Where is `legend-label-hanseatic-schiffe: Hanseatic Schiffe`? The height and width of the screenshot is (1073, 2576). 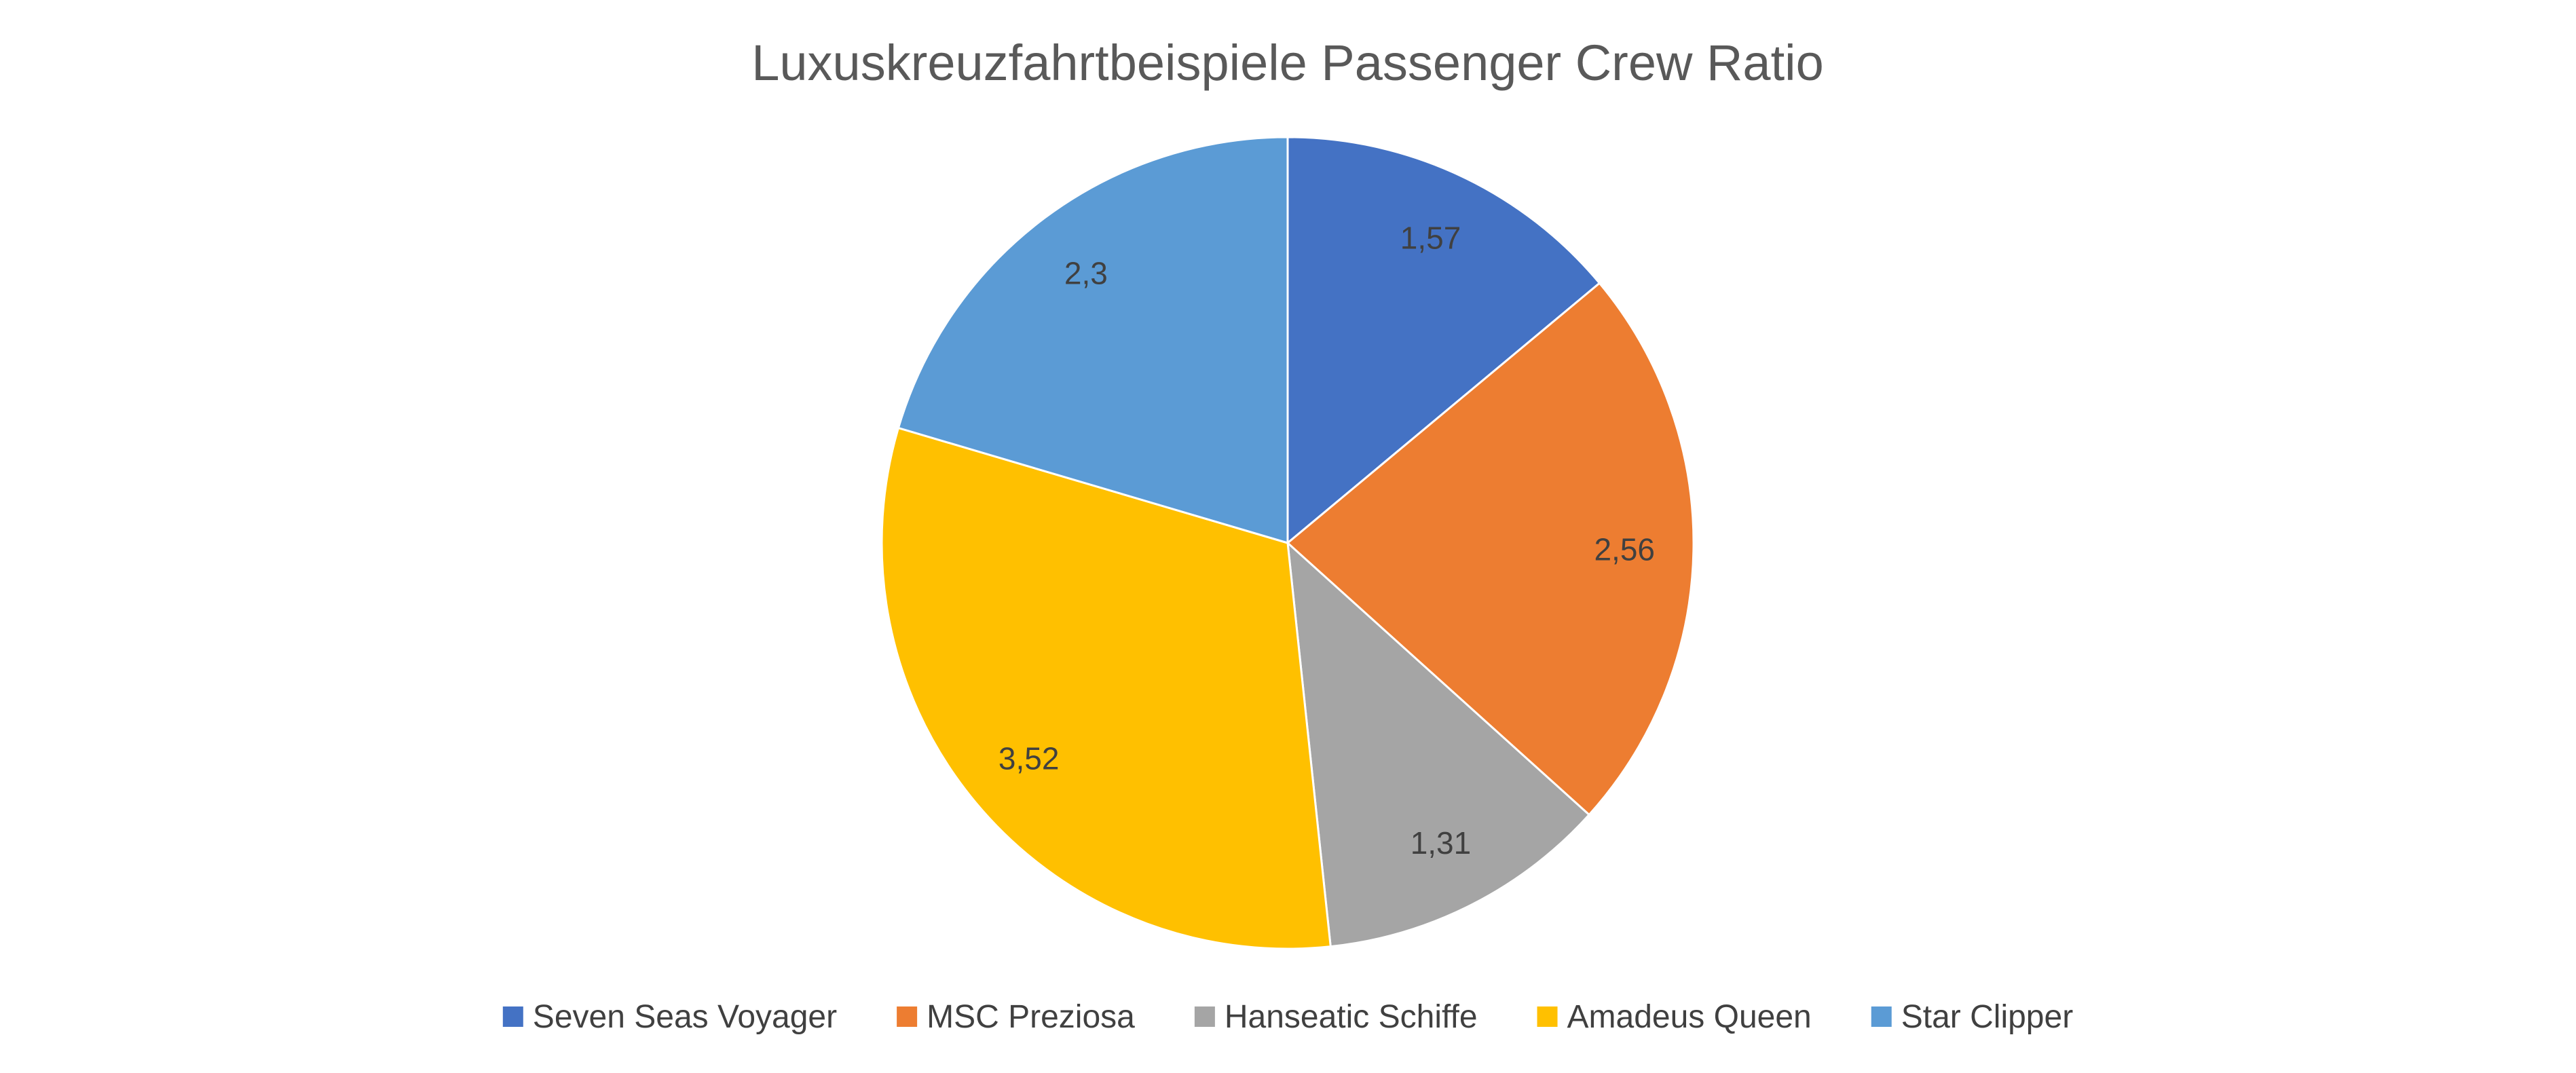
legend-label-hanseatic-schiffe: Hanseatic Schiffe is located at coordinates (1352, 1017).